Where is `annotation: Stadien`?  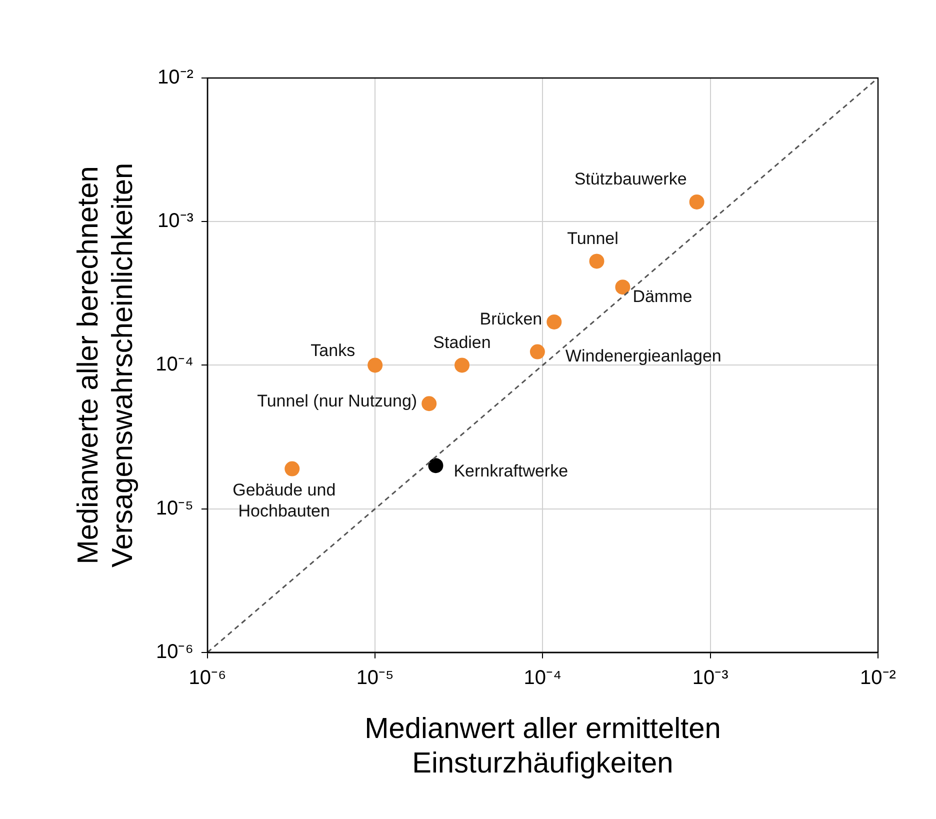
annotation: Stadien is located at coordinates (462, 342).